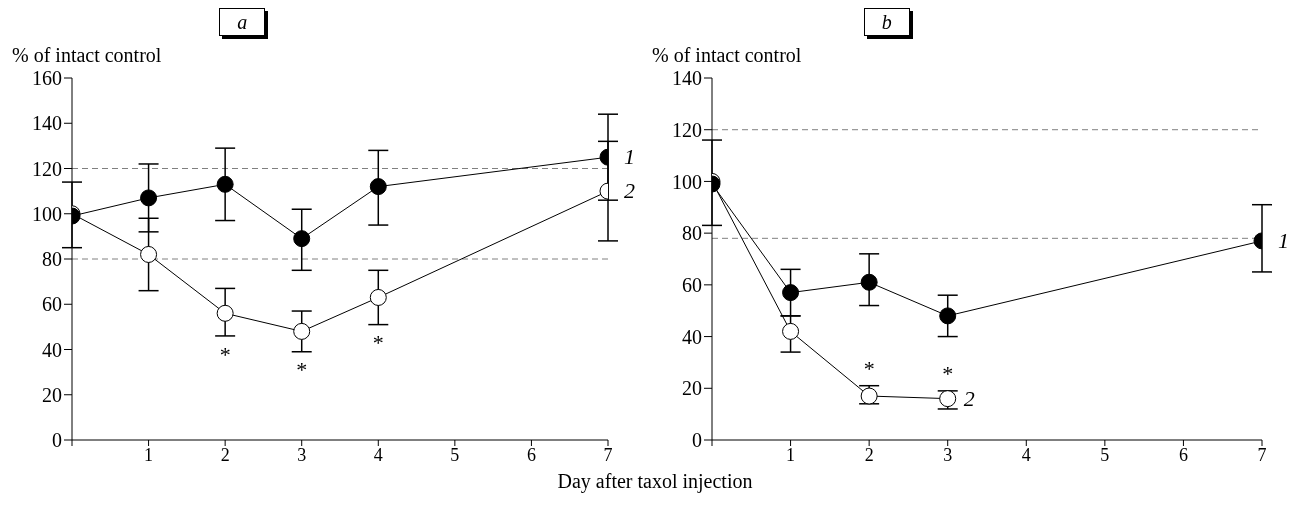 The image size is (1310, 508). What do you see at coordinates (655, 481) in the screenshot?
I see `x-axis-title: Day after taxol injection` at bounding box center [655, 481].